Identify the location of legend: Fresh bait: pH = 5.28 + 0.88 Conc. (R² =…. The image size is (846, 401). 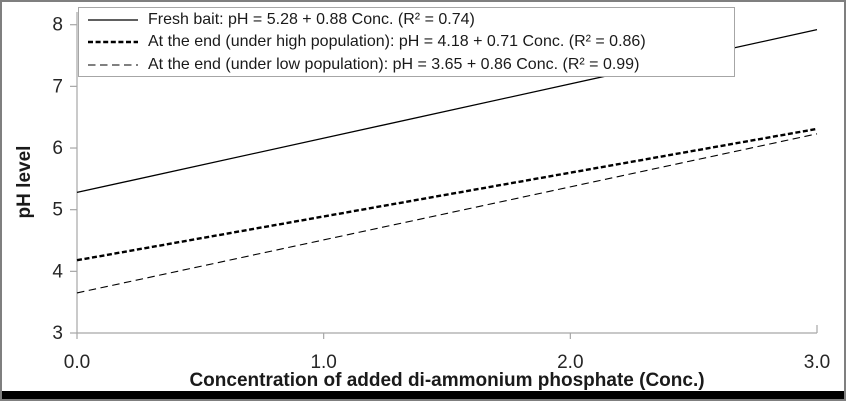
(406, 42).